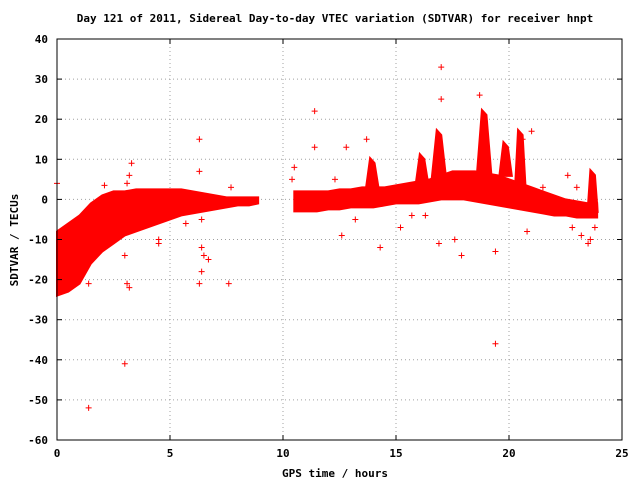 This screenshot has width=640, height=480. I want to click on y-tick-label: -50, so click(38, 400).